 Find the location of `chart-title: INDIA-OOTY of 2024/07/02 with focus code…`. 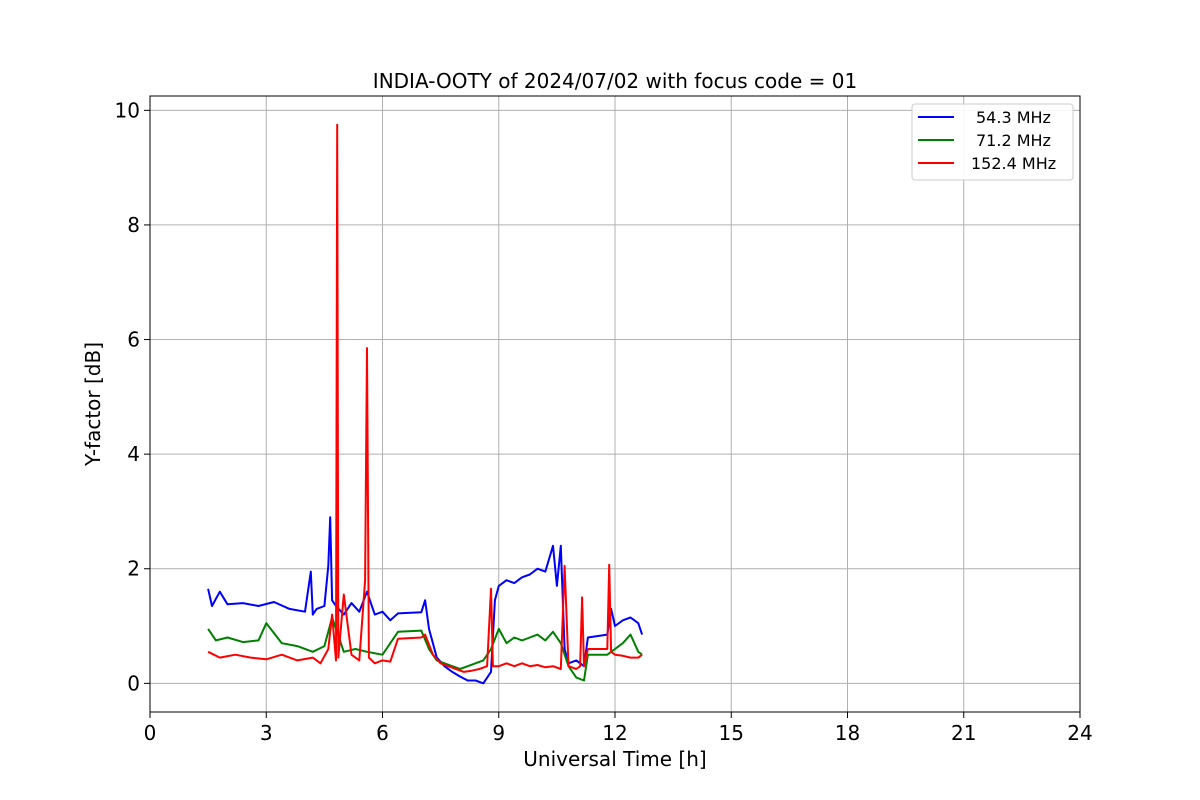

chart-title: INDIA-OOTY of 2024/07/02 with focus code… is located at coordinates (615, 81).